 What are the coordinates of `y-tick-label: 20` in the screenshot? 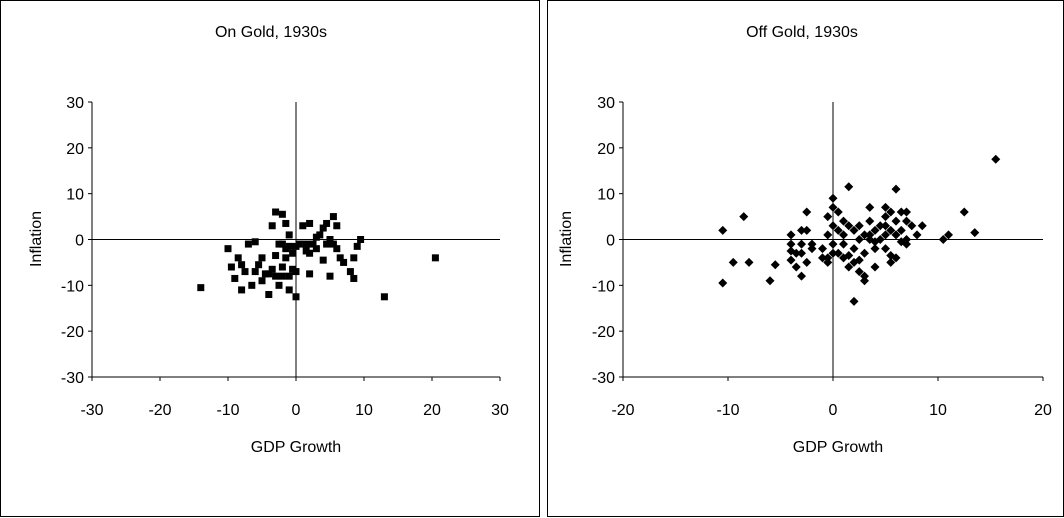 It's located at (75, 149).